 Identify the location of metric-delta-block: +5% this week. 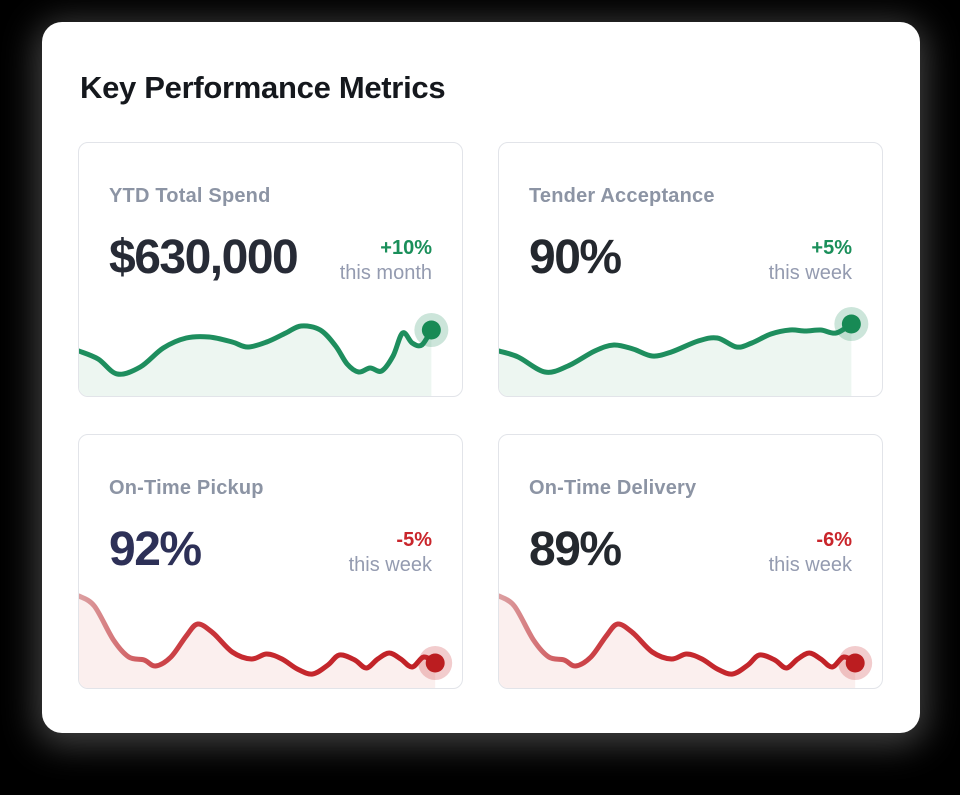
(810, 261).